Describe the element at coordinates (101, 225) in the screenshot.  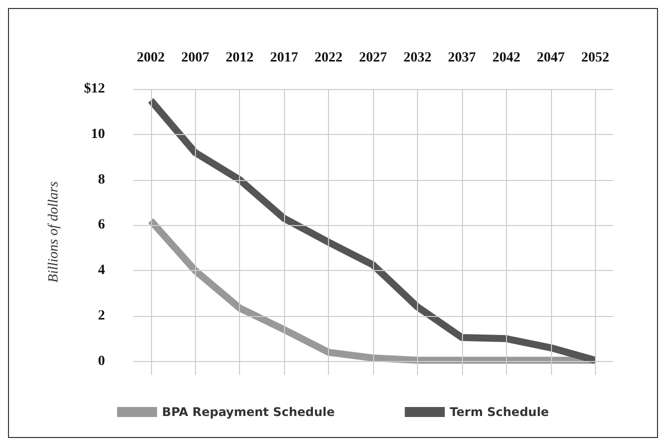
I see `y-tick-label: 6` at that location.